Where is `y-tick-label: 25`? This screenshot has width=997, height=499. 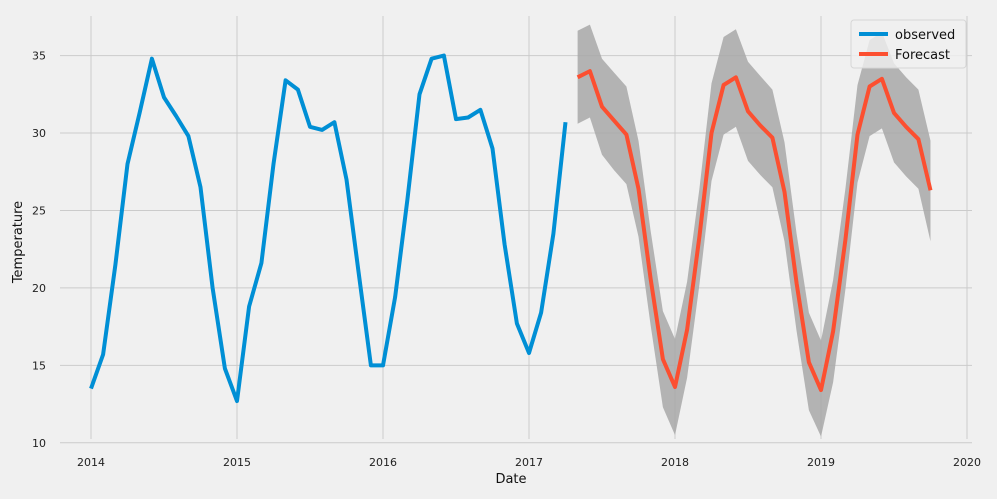 y-tick-label: 25 is located at coordinates (39, 210).